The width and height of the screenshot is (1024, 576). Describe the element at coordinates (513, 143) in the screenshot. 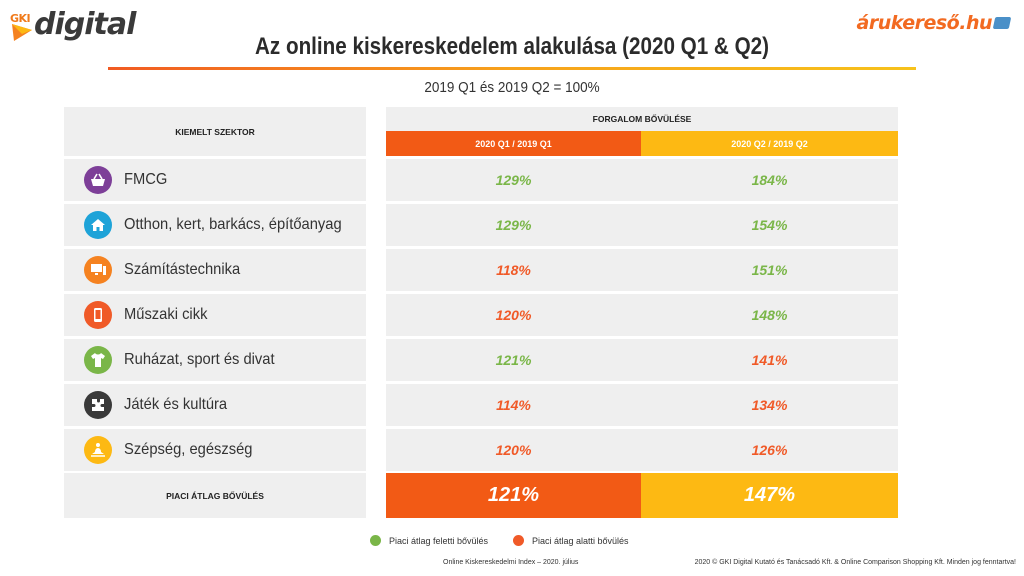

I see `column-header-q1: 2020 Q1 / 2019 Q1` at that location.